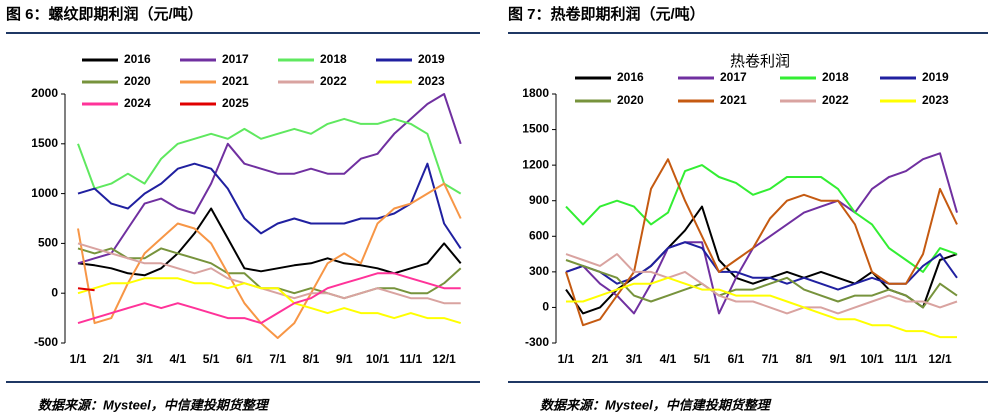 The image size is (993, 420). Describe the element at coordinates (539, 271) in the screenshot. I see `y-tick-label: 300` at that location.